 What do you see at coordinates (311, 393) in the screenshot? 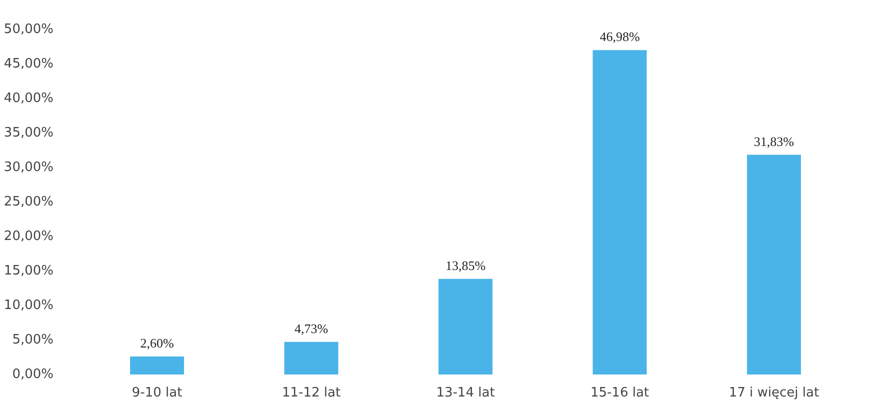
I see `x-tick-label: 11-12 lat` at bounding box center [311, 393].